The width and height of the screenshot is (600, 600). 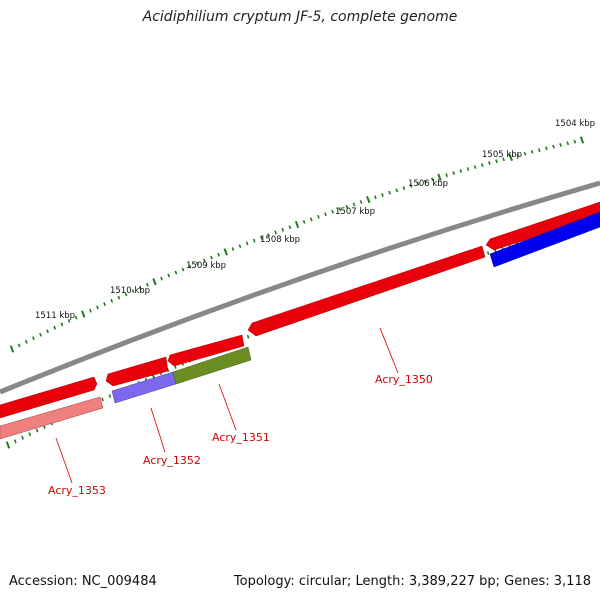 What do you see at coordinates (77, 490) in the screenshot?
I see `gene-label-acry-1353: Acry_1353` at bounding box center [77, 490].